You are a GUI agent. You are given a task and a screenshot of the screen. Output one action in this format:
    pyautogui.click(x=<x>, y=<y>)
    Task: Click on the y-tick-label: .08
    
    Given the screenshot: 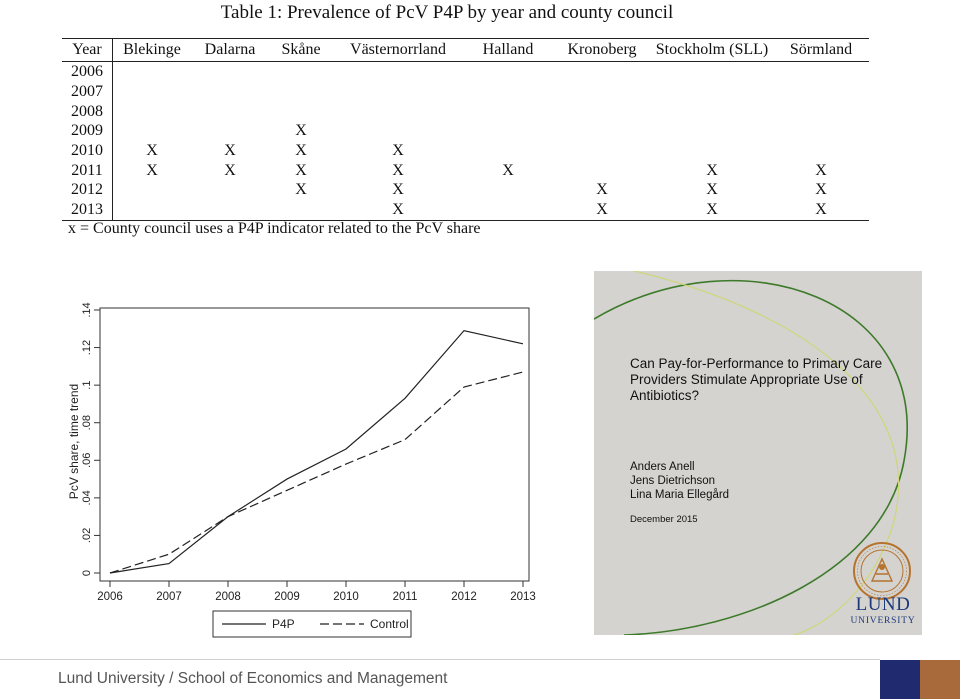 What is the action you would take?
    pyautogui.click(x=87, y=422)
    